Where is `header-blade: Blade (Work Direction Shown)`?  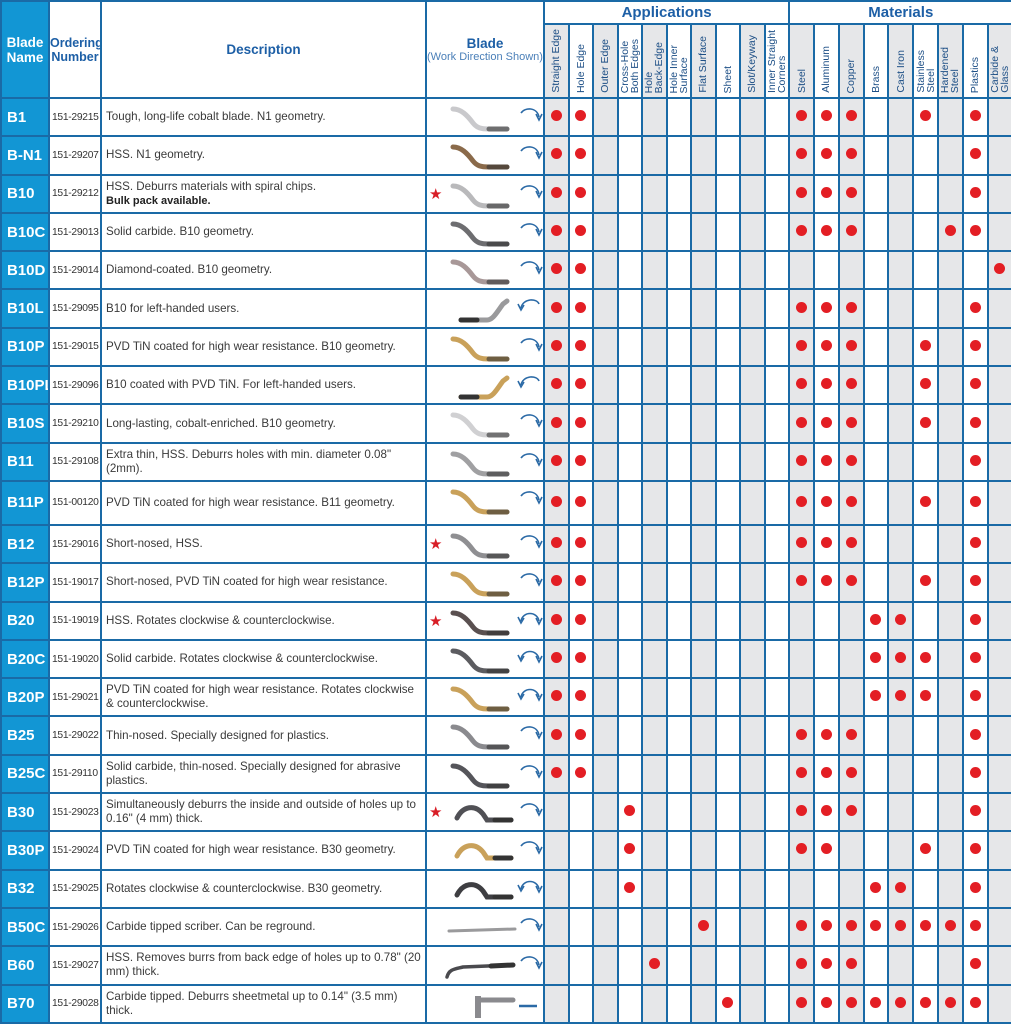
header-blade: Blade (Work Direction Shown) is located at coordinates (485, 49).